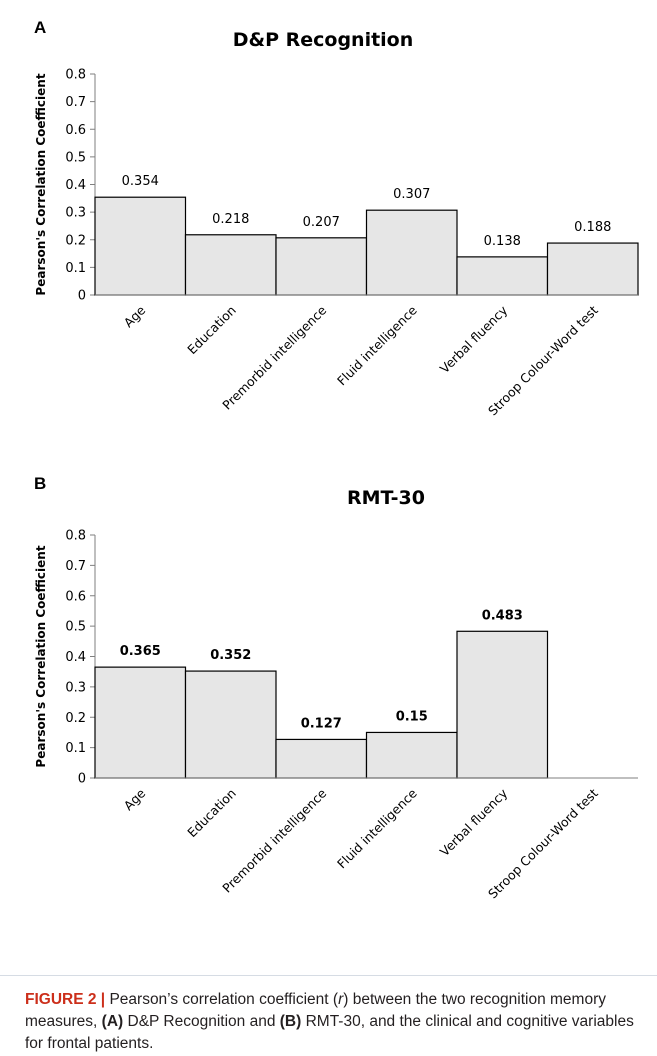 The width and height of the screenshot is (657, 1056). Describe the element at coordinates (377, 345) in the screenshot. I see `chart-a-category-label: Fluid intelligence` at that location.